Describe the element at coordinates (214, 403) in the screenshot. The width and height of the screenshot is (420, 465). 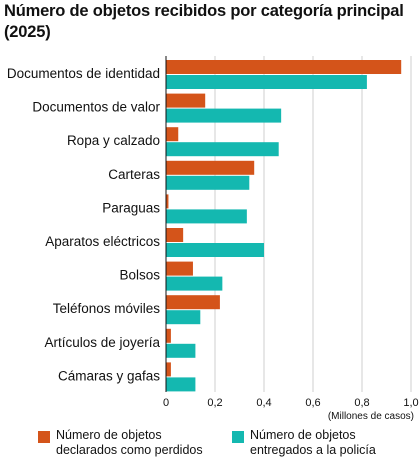
I see `x-tick-label-1: 0,2` at that location.